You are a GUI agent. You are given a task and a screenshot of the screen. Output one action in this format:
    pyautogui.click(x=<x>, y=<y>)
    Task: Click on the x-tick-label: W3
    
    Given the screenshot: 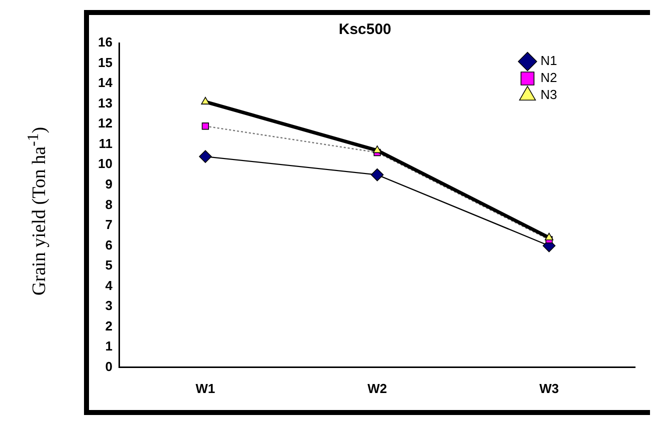 What is the action you would take?
    pyautogui.click(x=549, y=388)
    